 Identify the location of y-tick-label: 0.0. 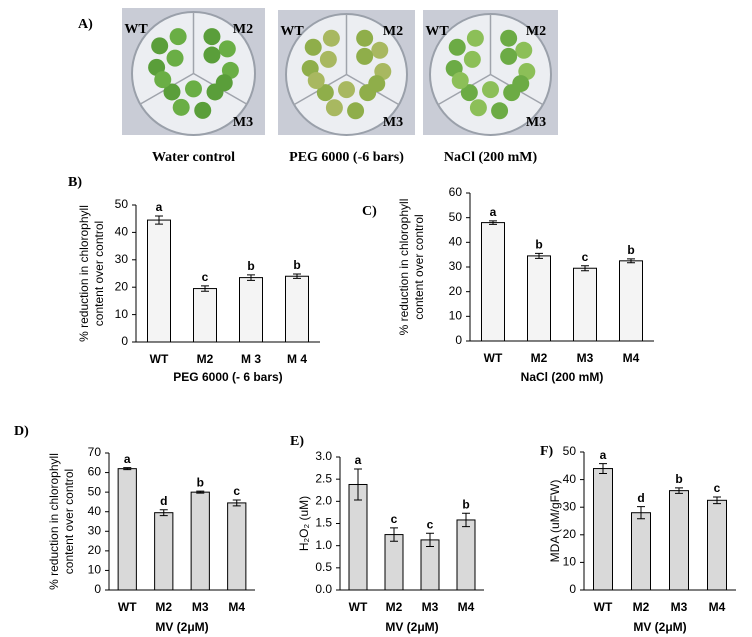
(323, 589).